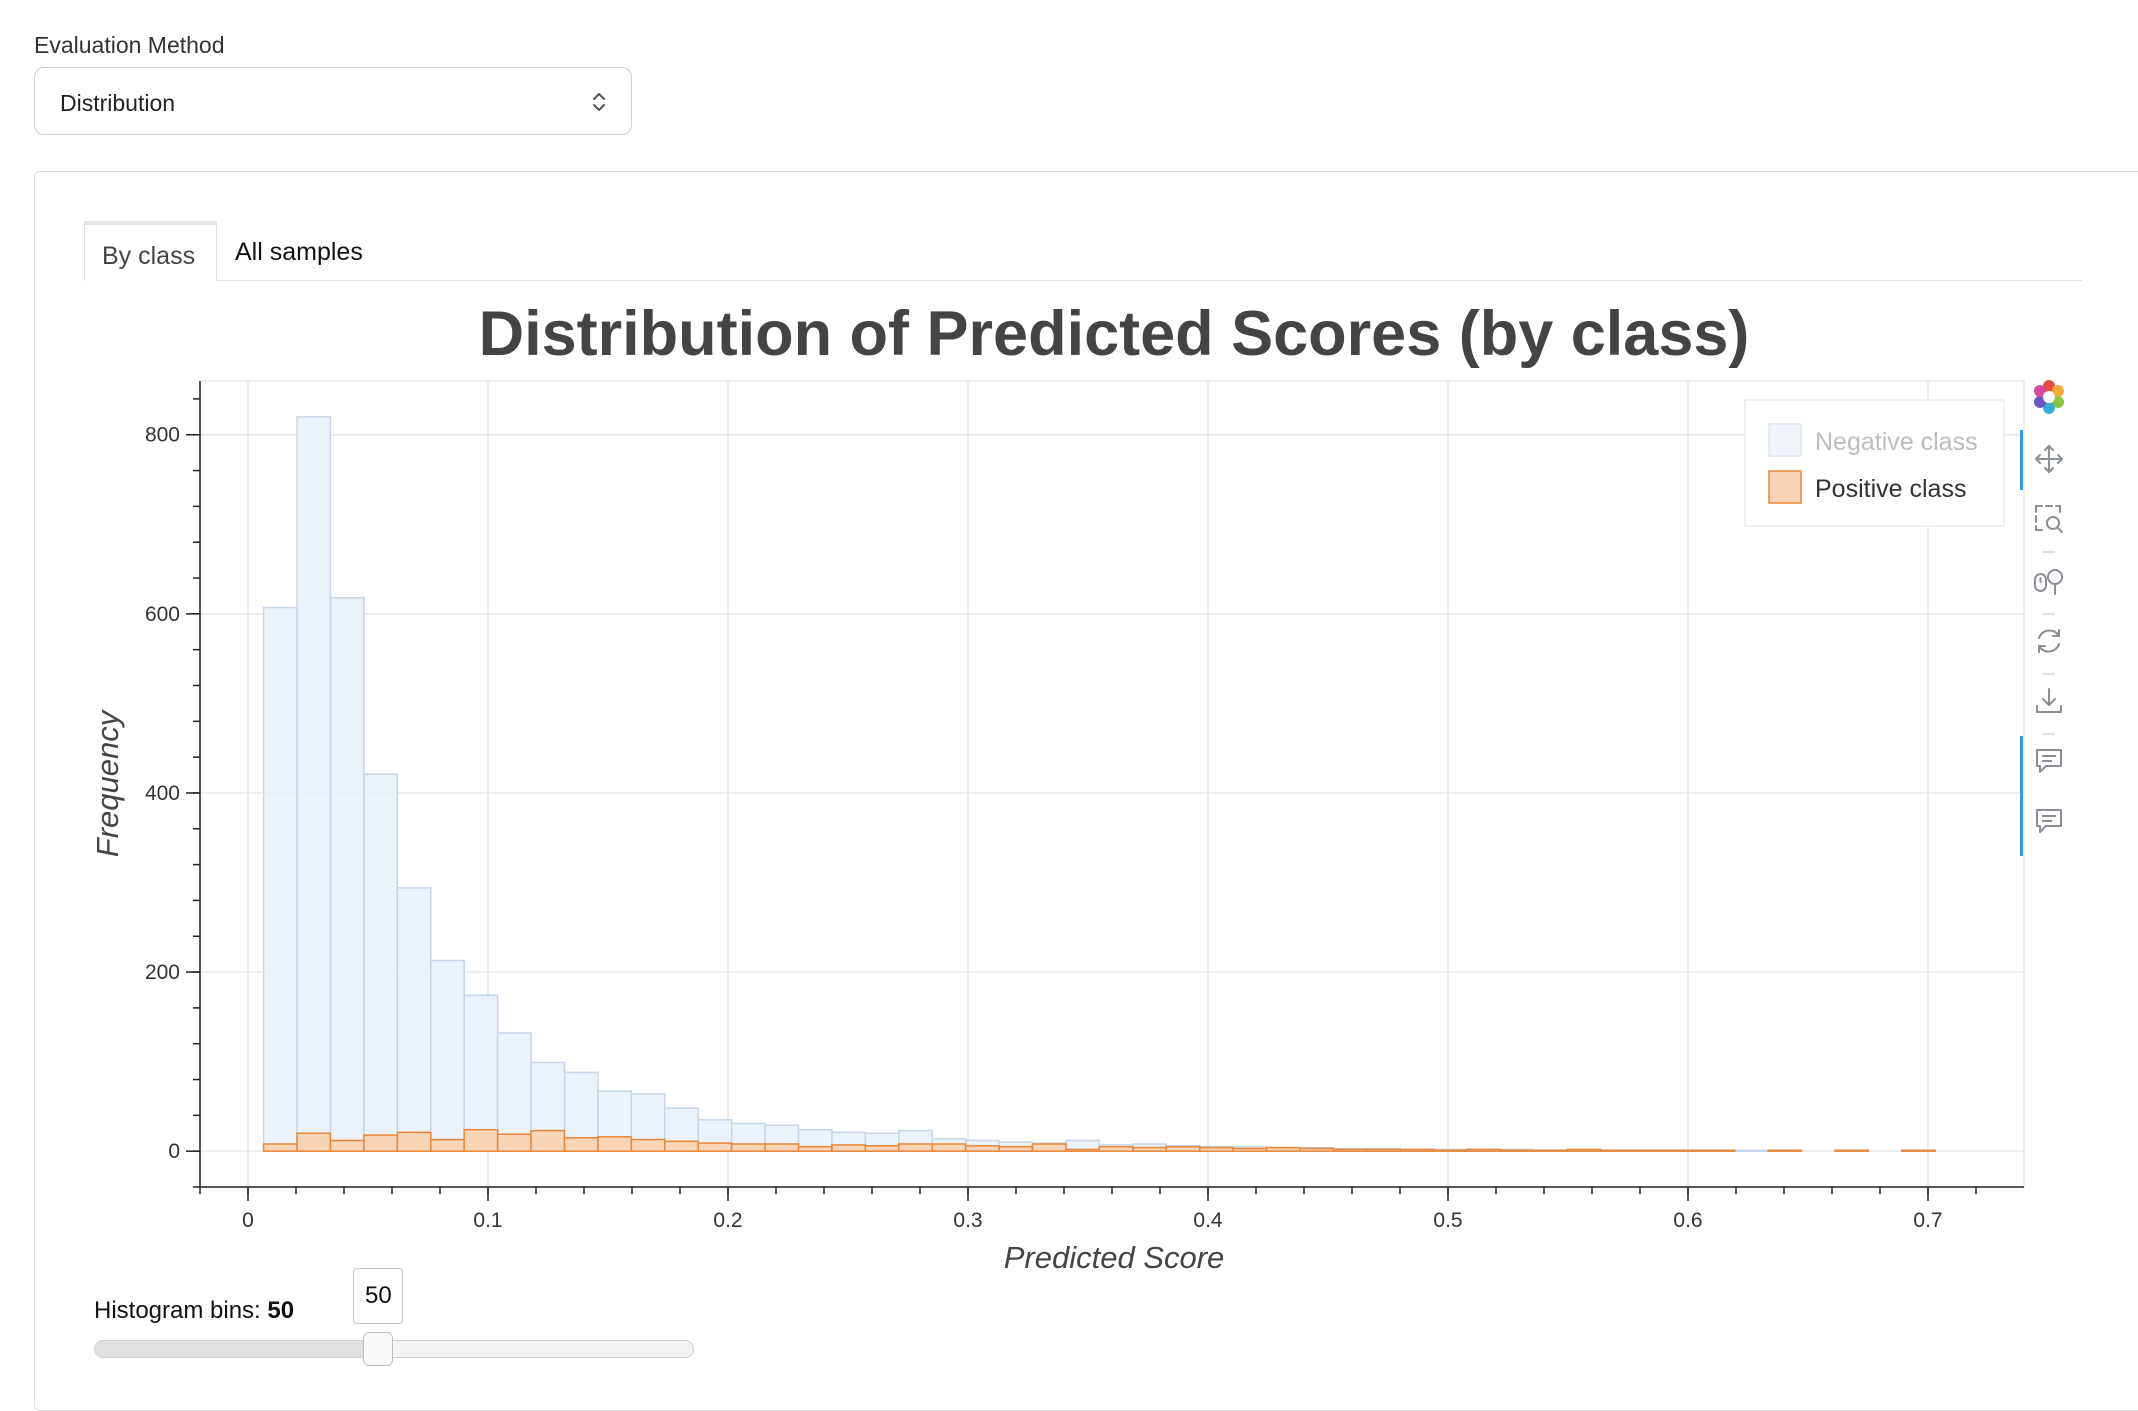 This screenshot has width=2138, height=1411. I want to click on evaluation-method-label: Evaluation Method, so click(129, 45).